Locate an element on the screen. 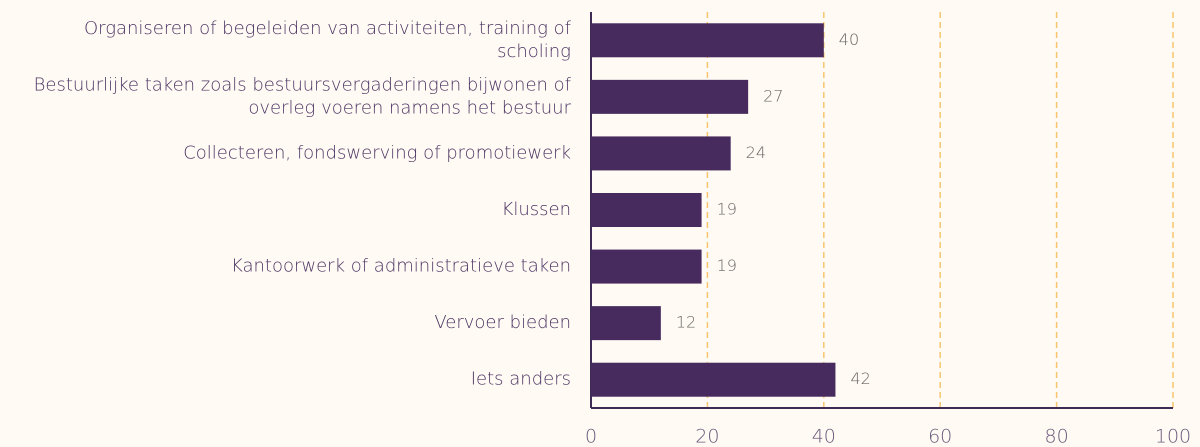 The height and width of the screenshot is (447, 1200). category-label: Iets anders is located at coordinates (521, 379).